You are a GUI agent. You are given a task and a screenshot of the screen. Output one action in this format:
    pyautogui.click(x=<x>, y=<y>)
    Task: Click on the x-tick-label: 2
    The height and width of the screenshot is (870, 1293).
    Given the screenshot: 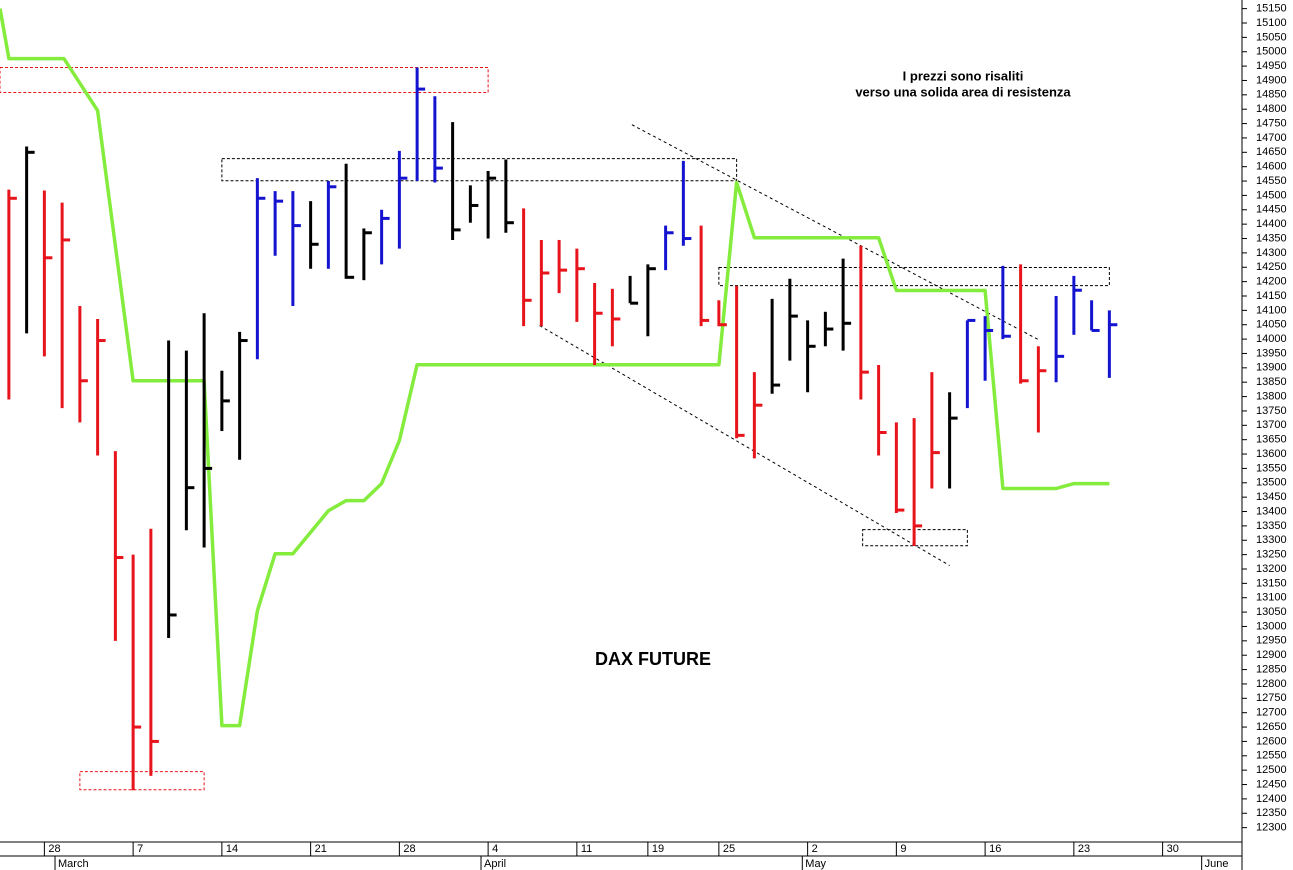 What is the action you would take?
    pyautogui.click(x=815, y=849)
    